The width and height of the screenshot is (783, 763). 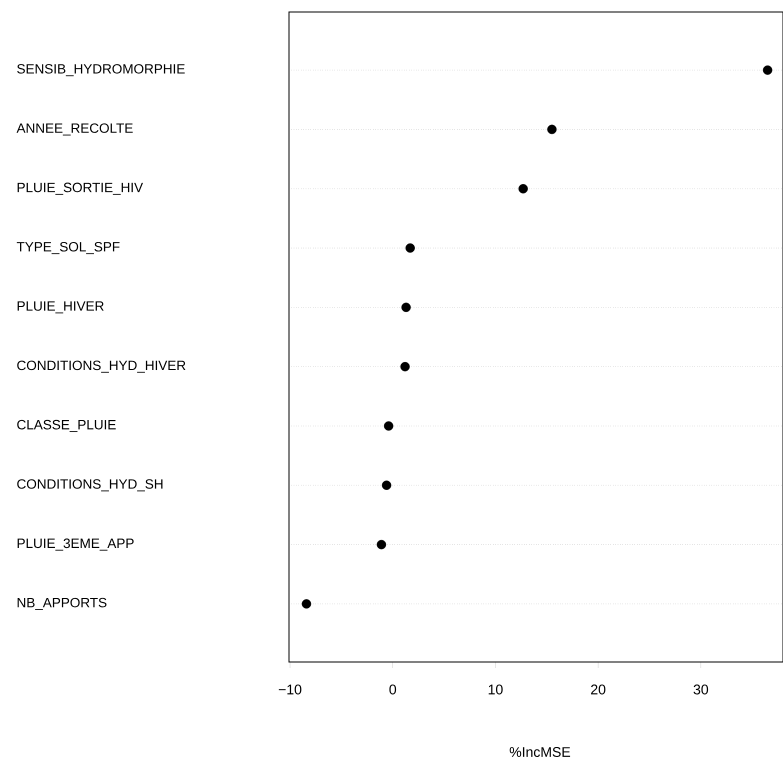 I want to click on y-tick-label: PLUIE_HIVER, so click(x=61, y=307).